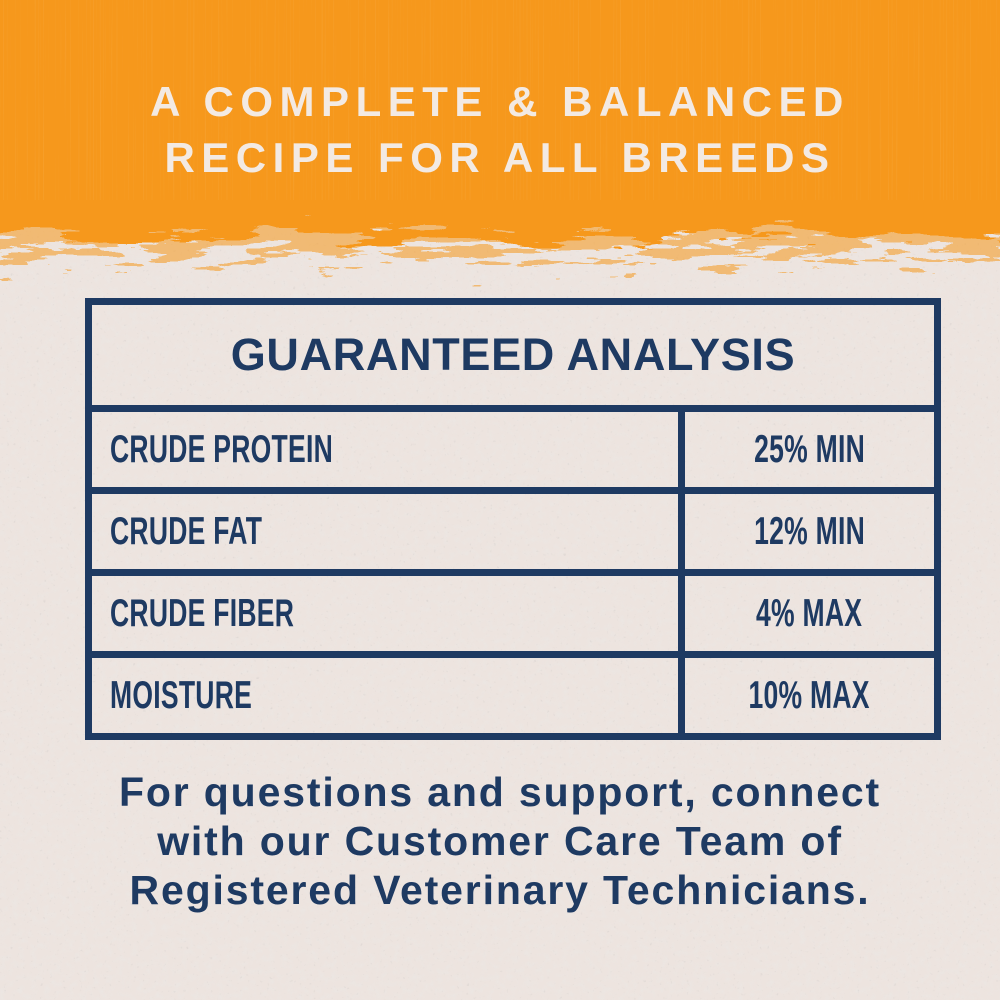  What do you see at coordinates (385, 449) in the screenshot?
I see `row-label-cell: CRUDE PROTEIN` at bounding box center [385, 449].